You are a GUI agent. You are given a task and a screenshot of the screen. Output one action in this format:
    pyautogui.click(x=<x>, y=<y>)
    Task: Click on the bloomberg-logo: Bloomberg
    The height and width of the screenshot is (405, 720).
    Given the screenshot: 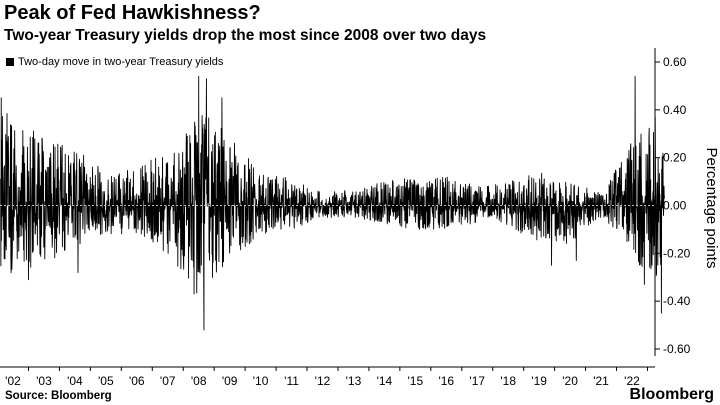 What is the action you would take?
    pyautogui.click(x=671, y=394)
    